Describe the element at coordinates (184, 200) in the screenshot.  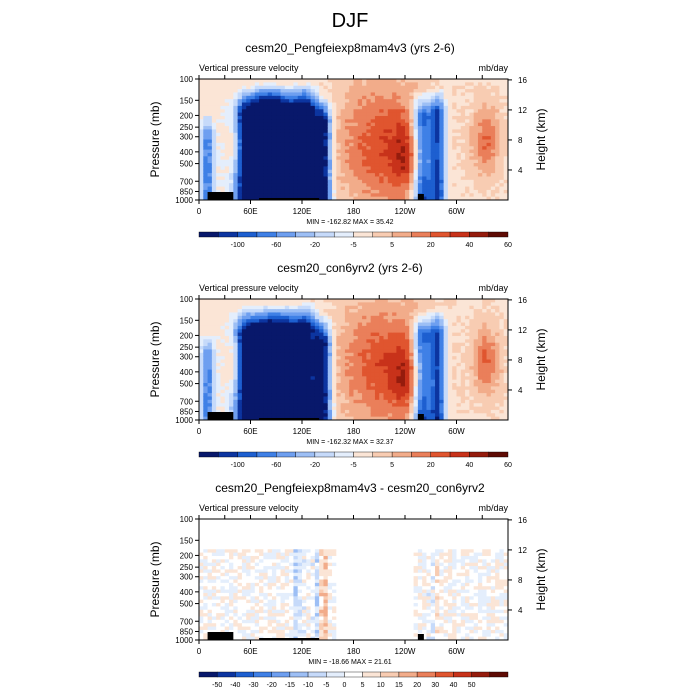
I see `y-tick-label: 1000` at that location.